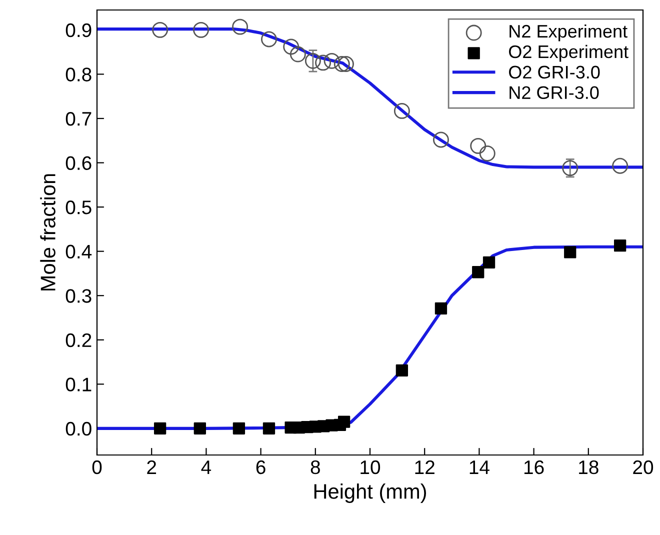  What do you see at coordinates (79, 251) in the screenshot?
I see `y-tick-label: 0.4` at bounding box center [79, 251].